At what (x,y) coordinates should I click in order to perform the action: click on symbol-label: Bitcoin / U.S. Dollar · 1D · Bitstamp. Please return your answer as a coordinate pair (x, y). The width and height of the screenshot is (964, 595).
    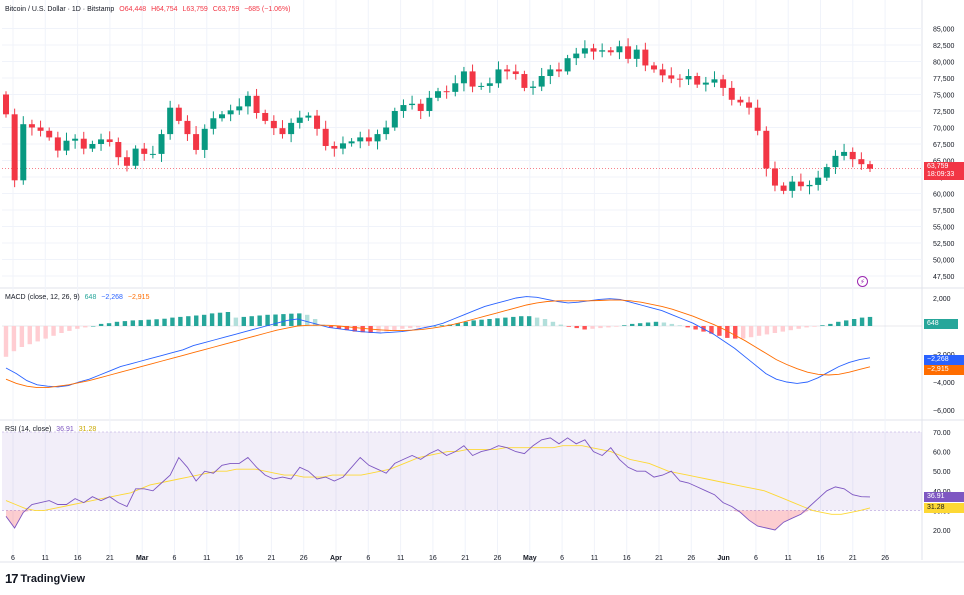
    Looking at the image, I should click on (60, 9).